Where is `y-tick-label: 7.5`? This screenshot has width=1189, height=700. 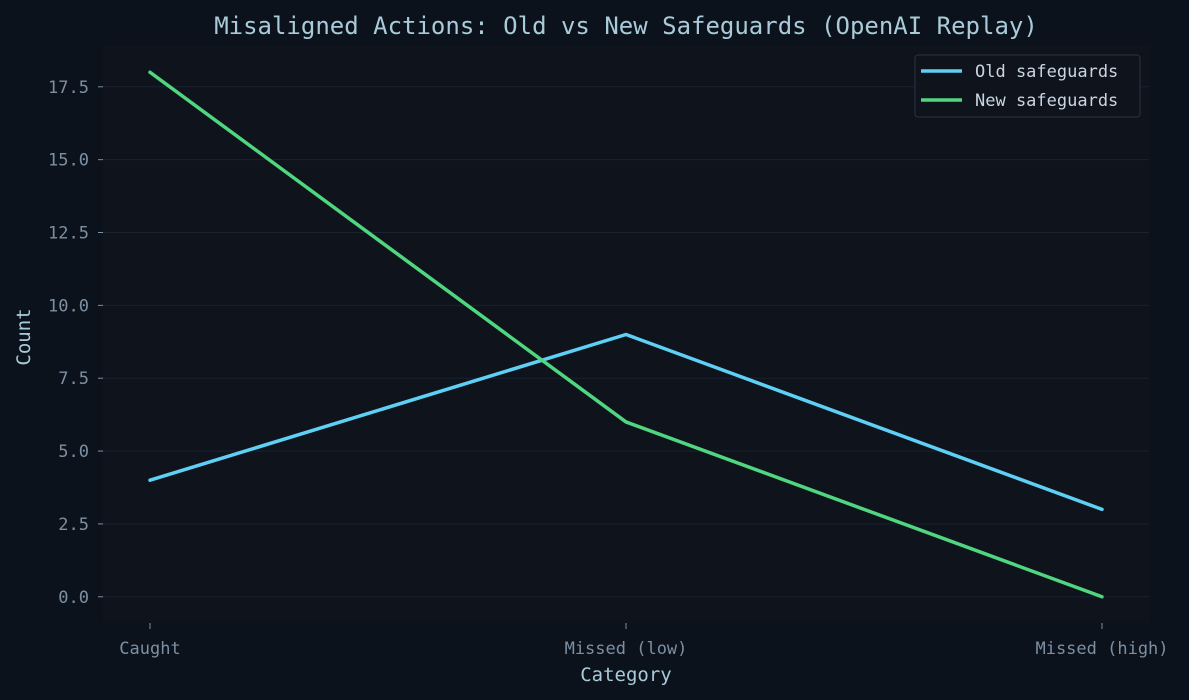
y-tick-label: 7.5 is located at coordinates (73, 379).